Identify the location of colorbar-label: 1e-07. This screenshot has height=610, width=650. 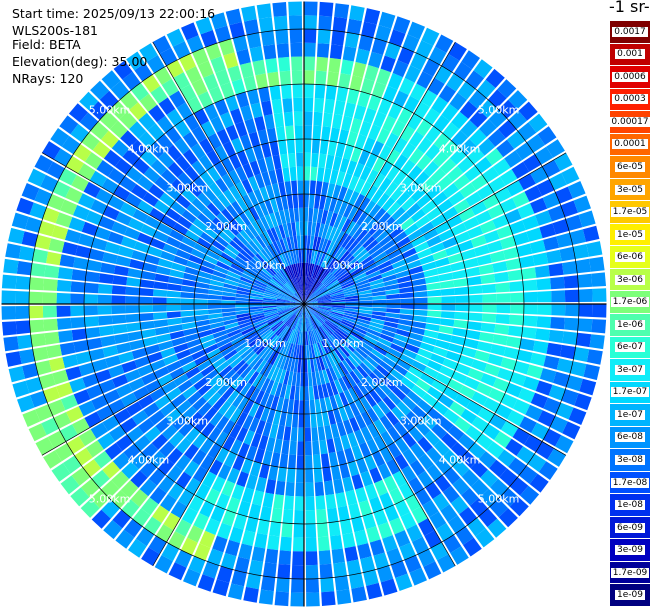
(630, 414).